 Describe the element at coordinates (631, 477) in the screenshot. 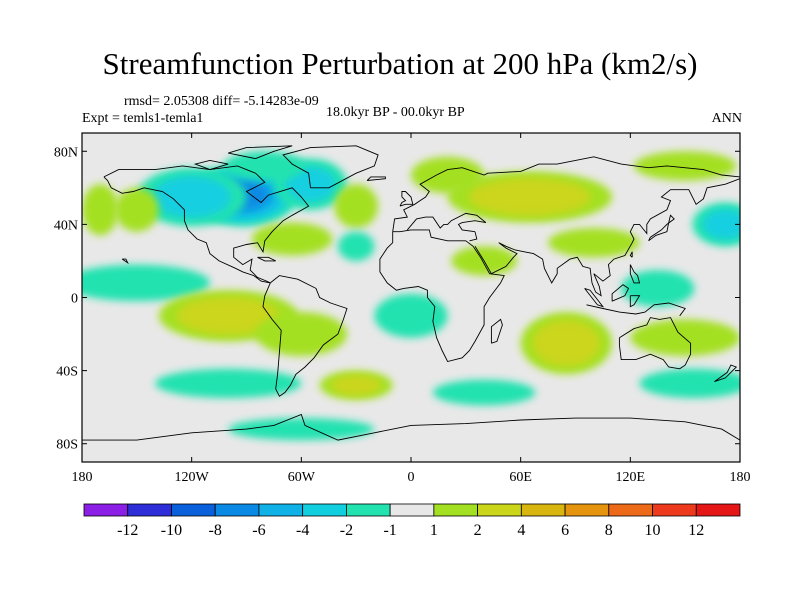

I see `x-tick-label: 120E` at that location.